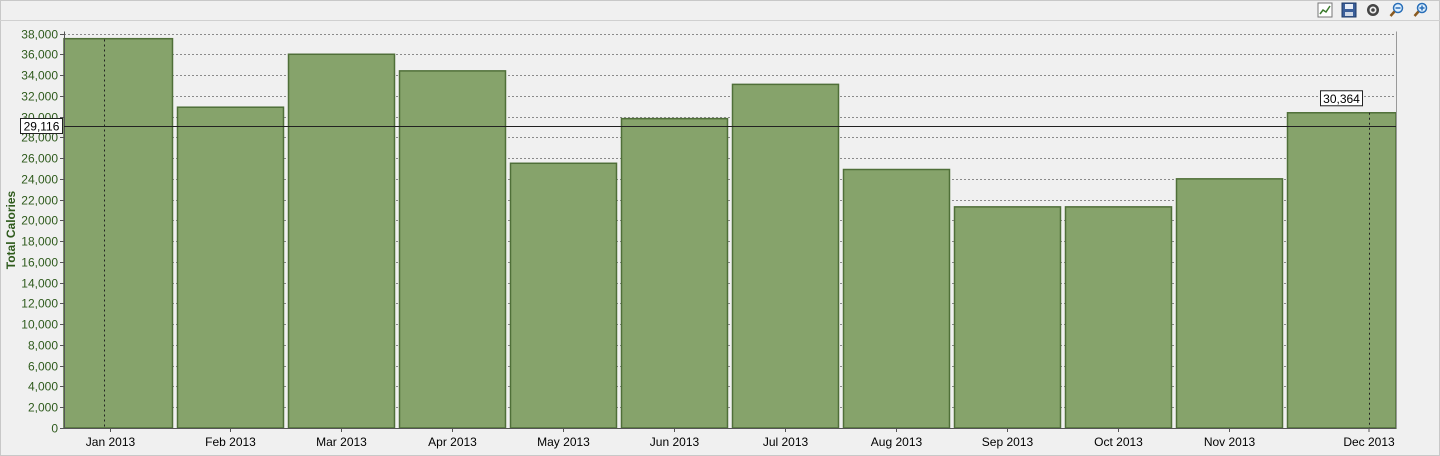  I want to click on y-axis-label: Total Calories, so click(11, 229).